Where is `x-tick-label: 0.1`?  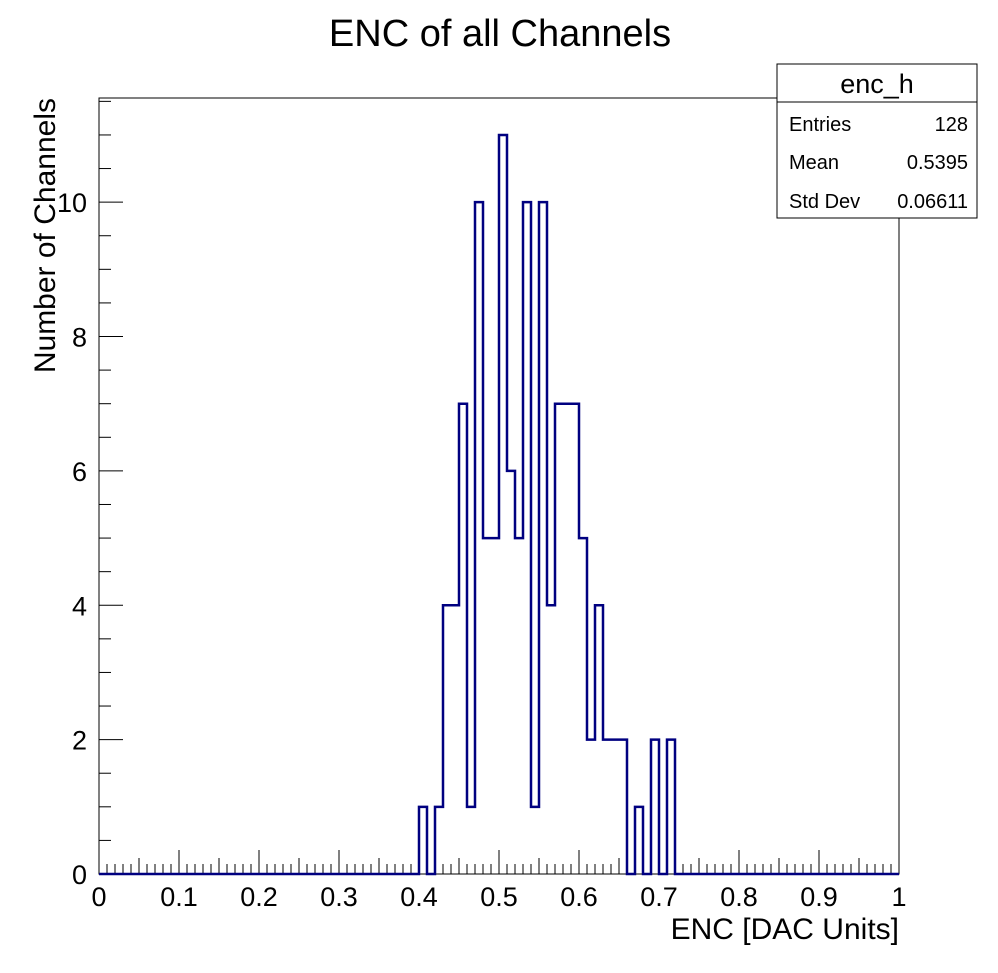
x-tick-label: 0.1 is located at coordinates (179, 897).